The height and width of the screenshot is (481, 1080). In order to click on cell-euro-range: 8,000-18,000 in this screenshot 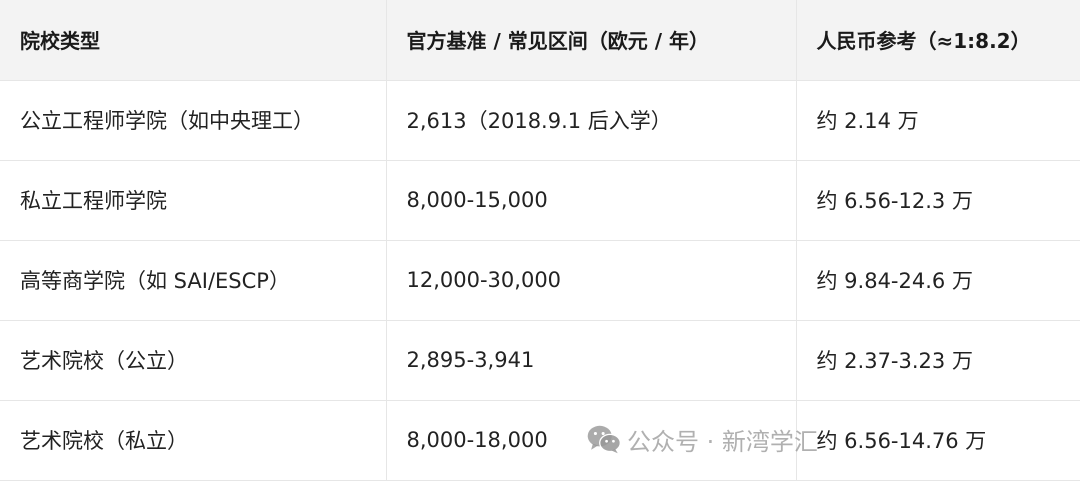, I will do `click(591, 440)`.